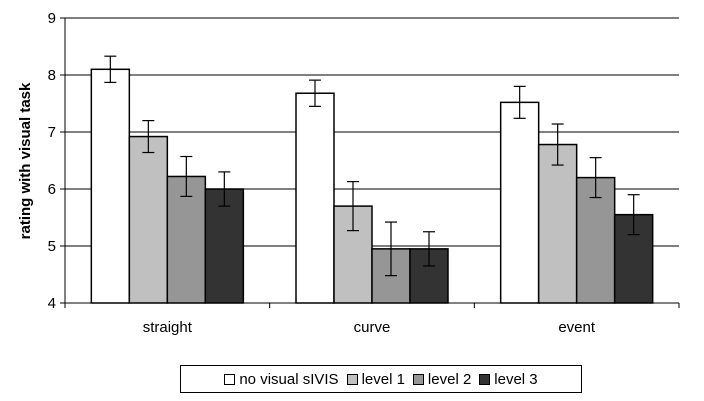  I want to click on y-tick-label: 4, so click(52, 303).